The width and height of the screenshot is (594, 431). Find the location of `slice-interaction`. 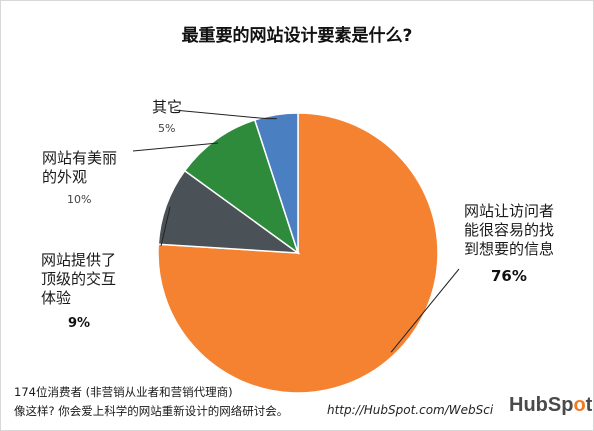

slice-interaction is located at coordinates (229, 211).